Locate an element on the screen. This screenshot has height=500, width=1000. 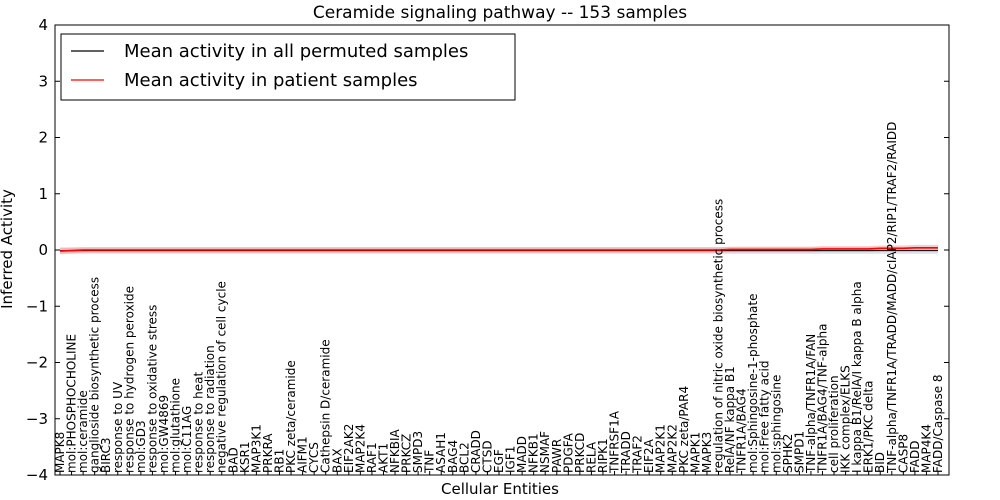
x-tick-label: BAD is located at coordinates (233, 460).